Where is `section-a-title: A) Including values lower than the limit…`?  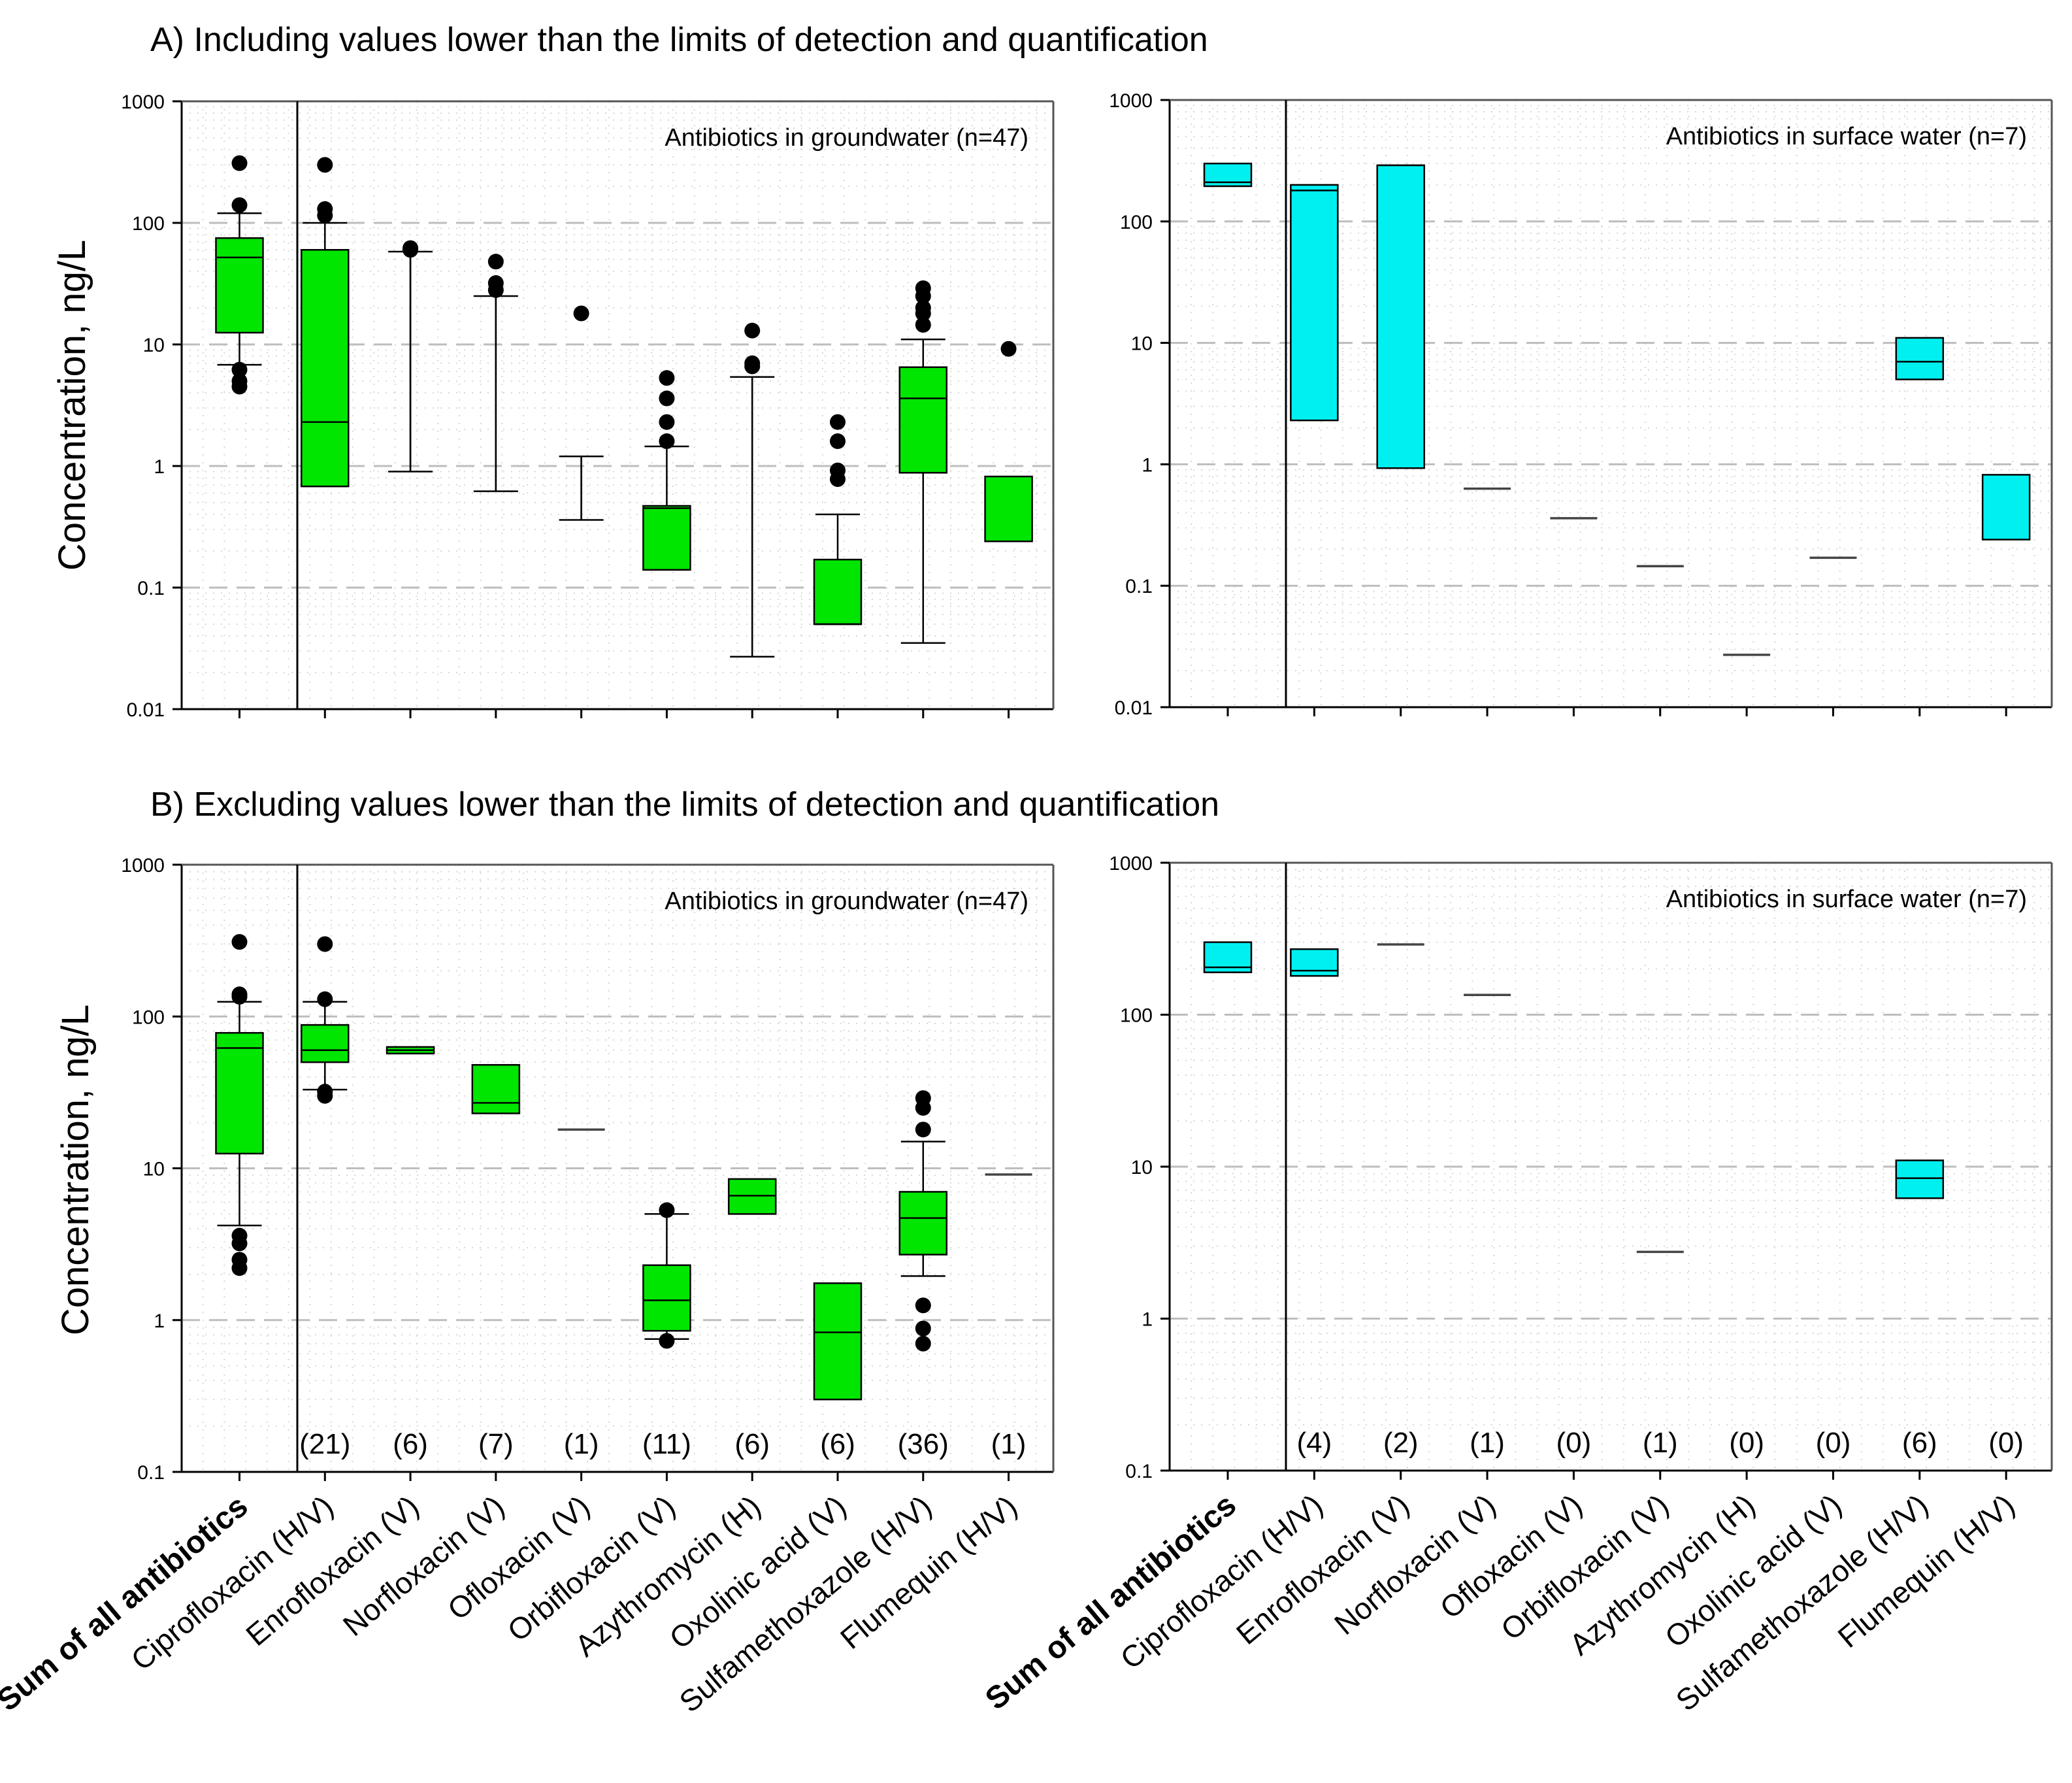 section-a-title: A) Including values lower than the limit… is located at coordinates (679, 40).